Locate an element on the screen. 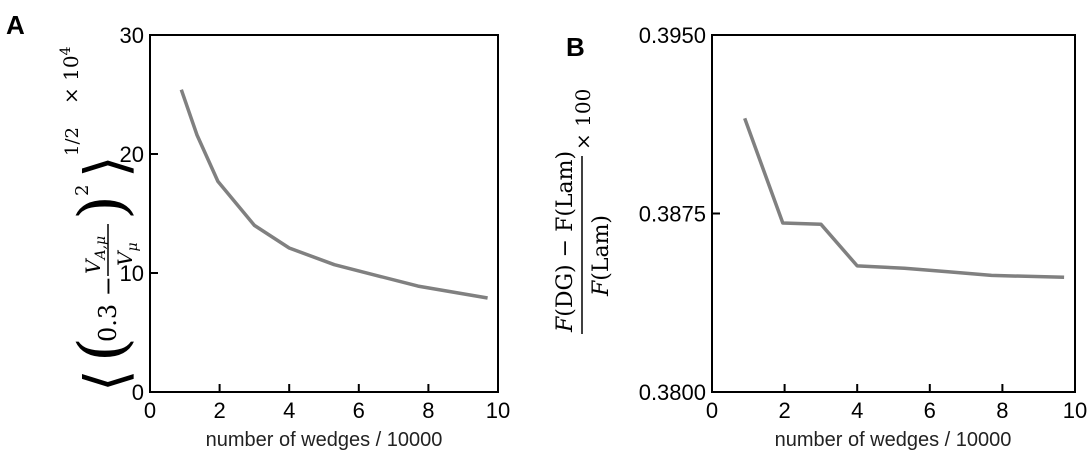  svg-text: VA,μ is located at coordinates (95, 255).